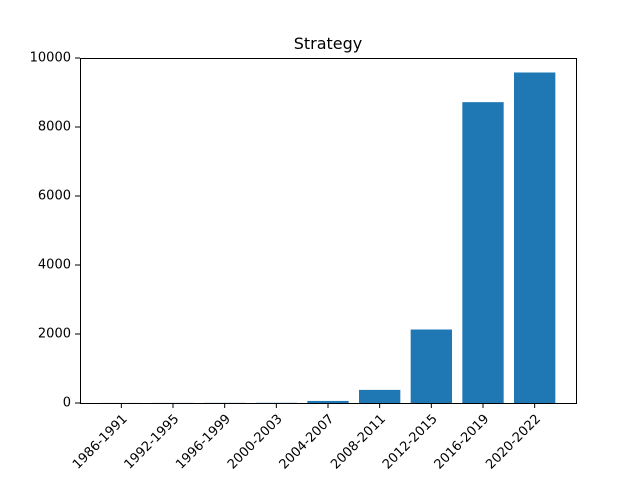  Describe the element at coordinates (54, 334) in the screenshot. I see `y-tick-label: 2000` at that location.